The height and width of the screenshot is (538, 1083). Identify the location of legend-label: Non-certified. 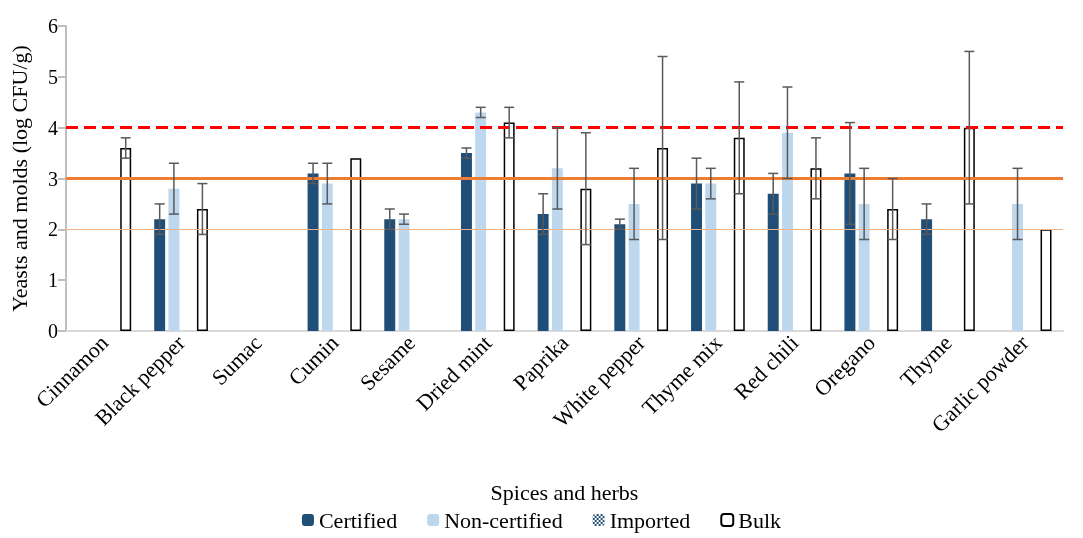
(503, 520).